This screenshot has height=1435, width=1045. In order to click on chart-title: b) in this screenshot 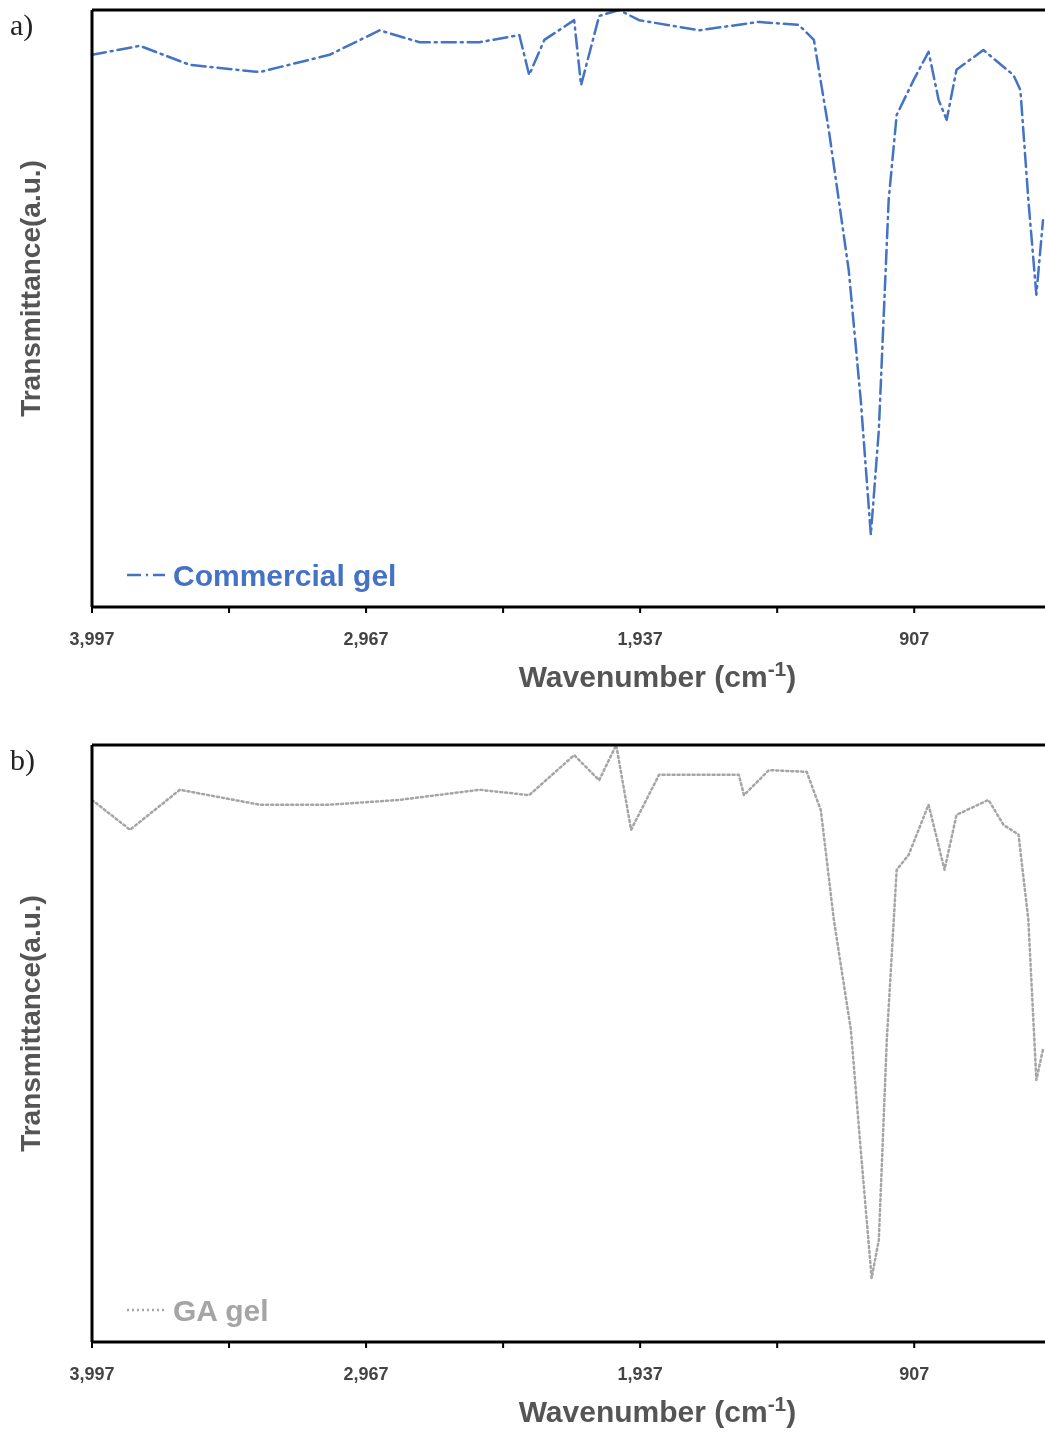, I will do `click(22, 760)`.